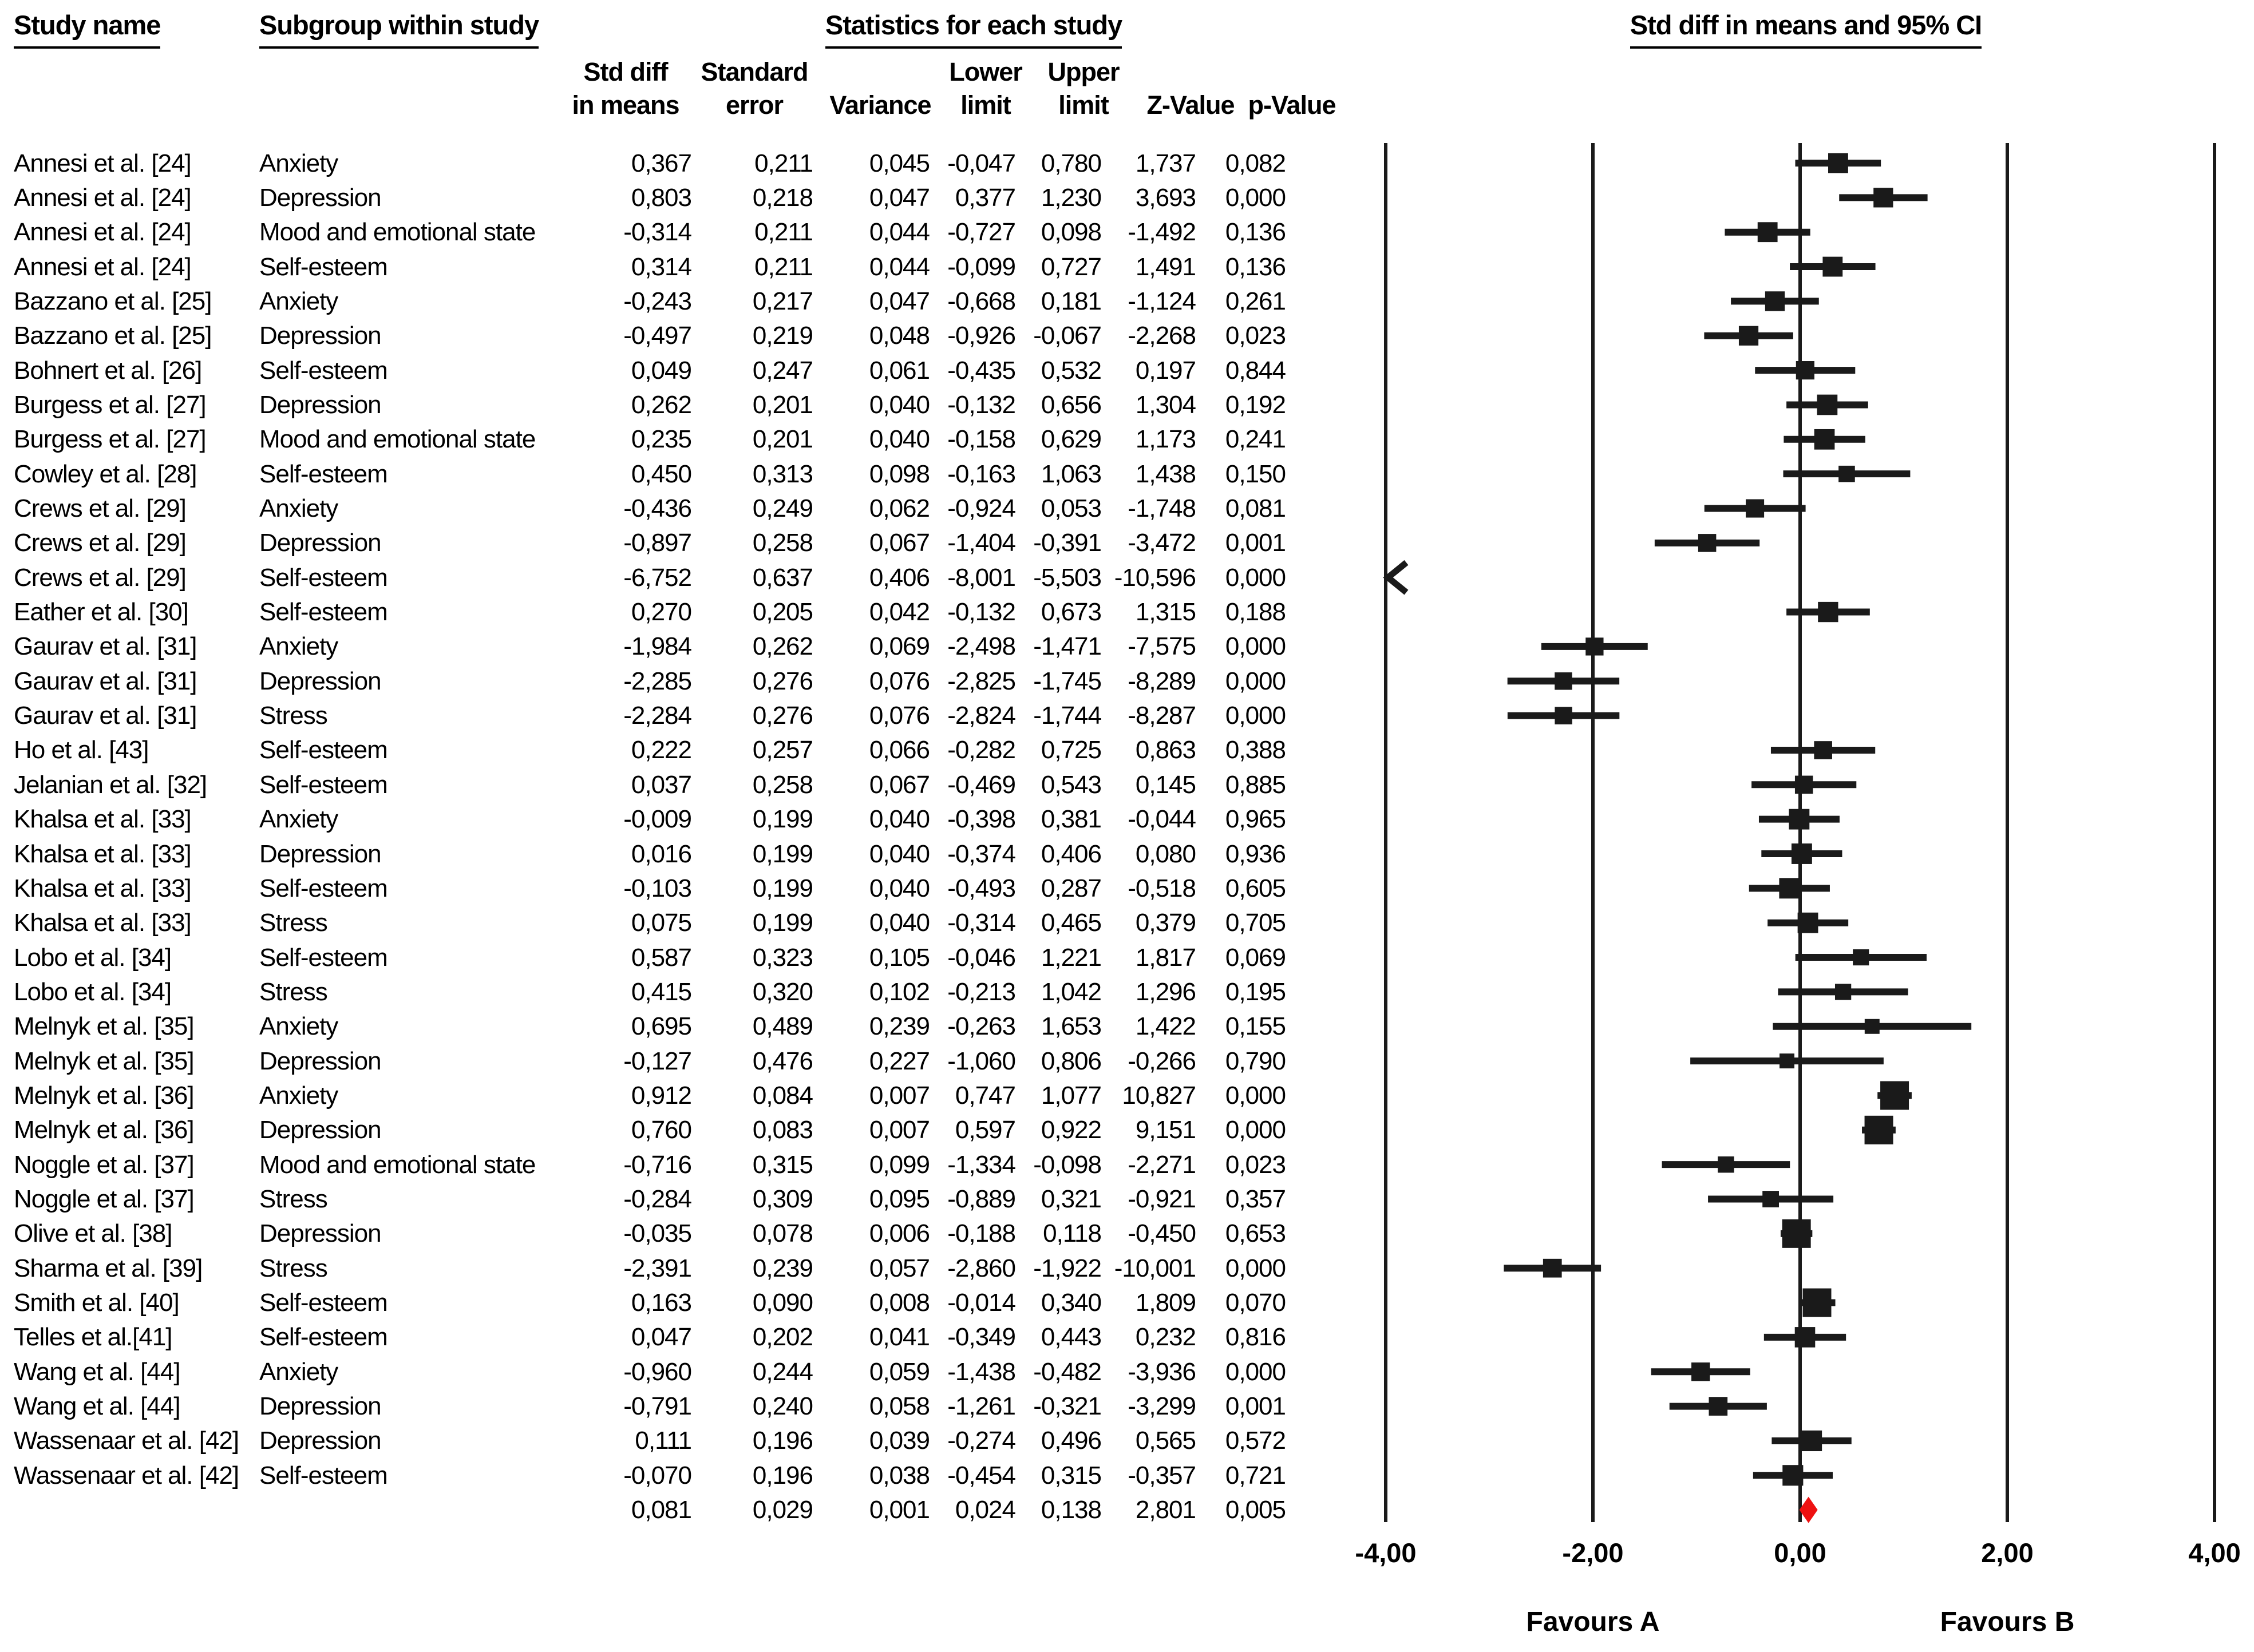  I want to click on stat-cell: -0,046, so click(981, 958).